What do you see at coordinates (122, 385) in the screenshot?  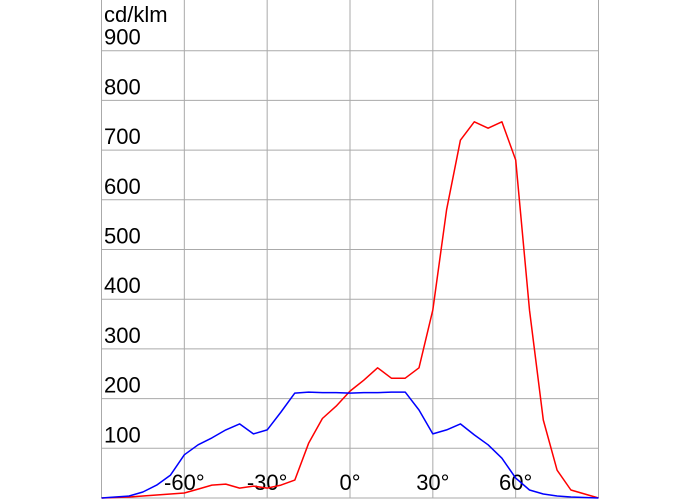 I see `y-tick-label: 200` at bounding box center [122, 385].